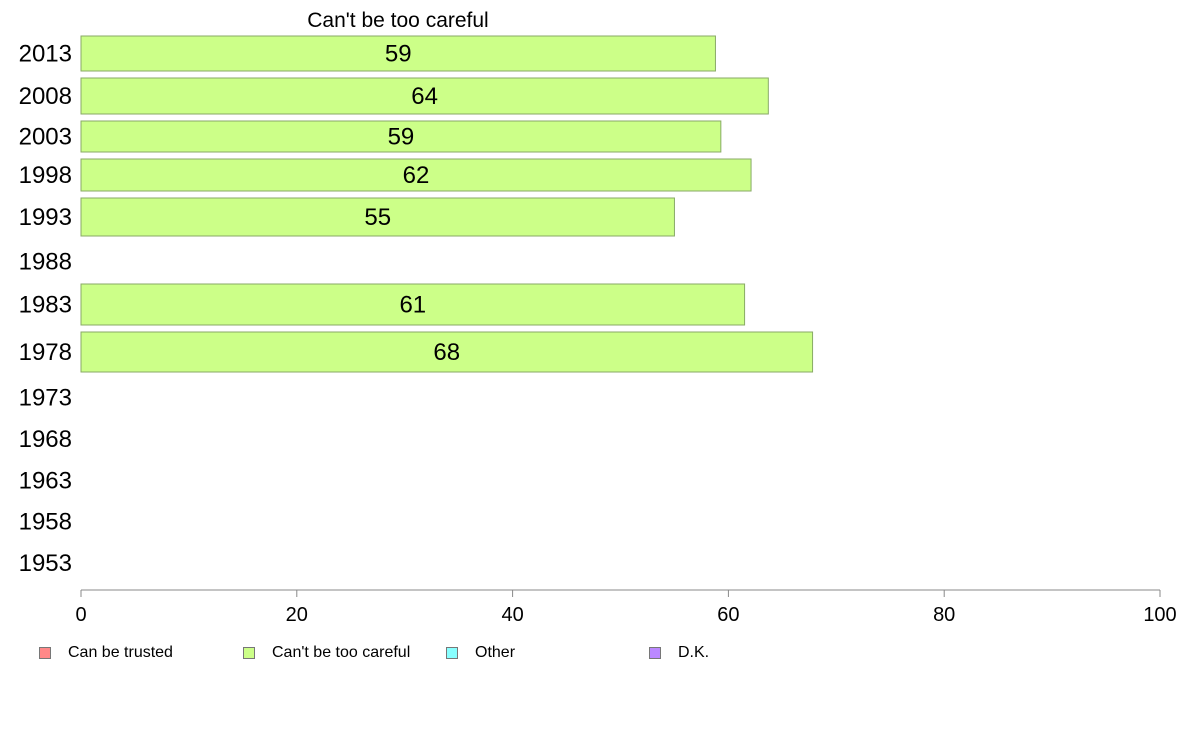 This screenshot has height=736, width=1188. What do you see at coordinates (120, 652) in the screenshot?
I see `legend-label-can-be-trusted: Can be trusted` at bounding box center [120, 652].